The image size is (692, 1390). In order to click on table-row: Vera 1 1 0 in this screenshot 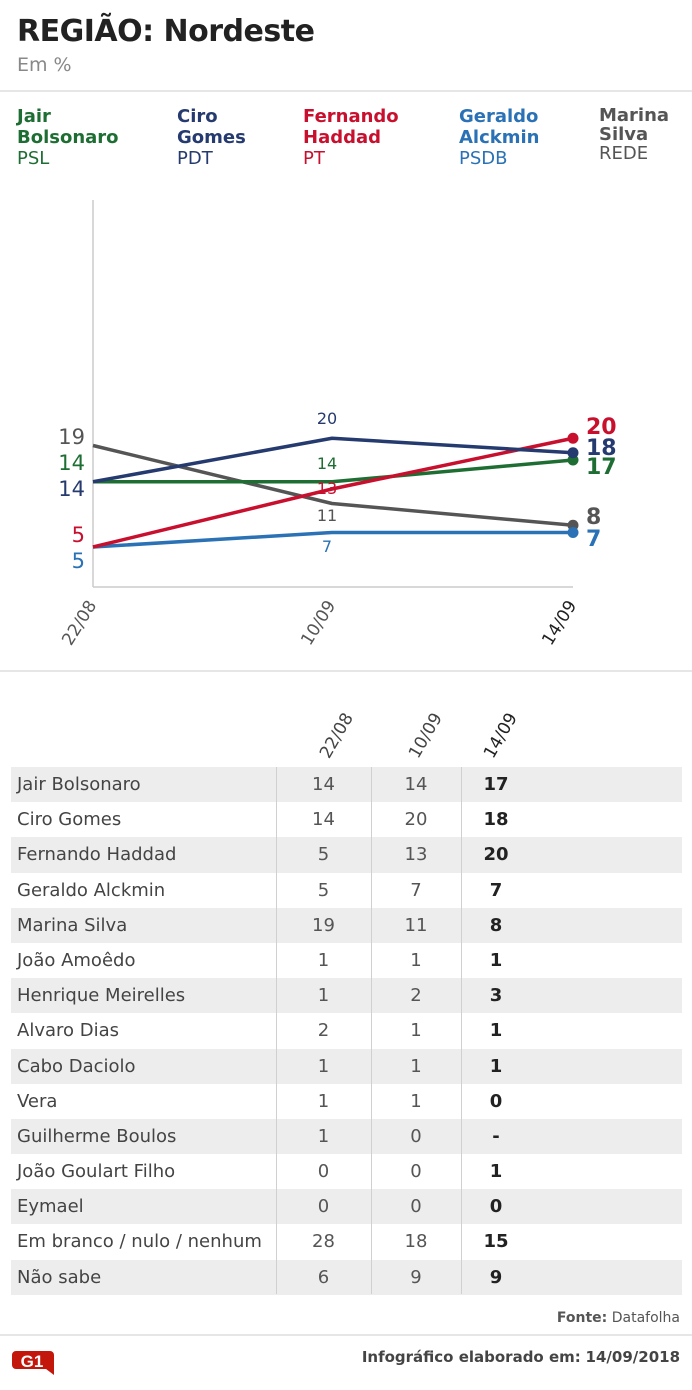, I will do `click(346, 1101)`.